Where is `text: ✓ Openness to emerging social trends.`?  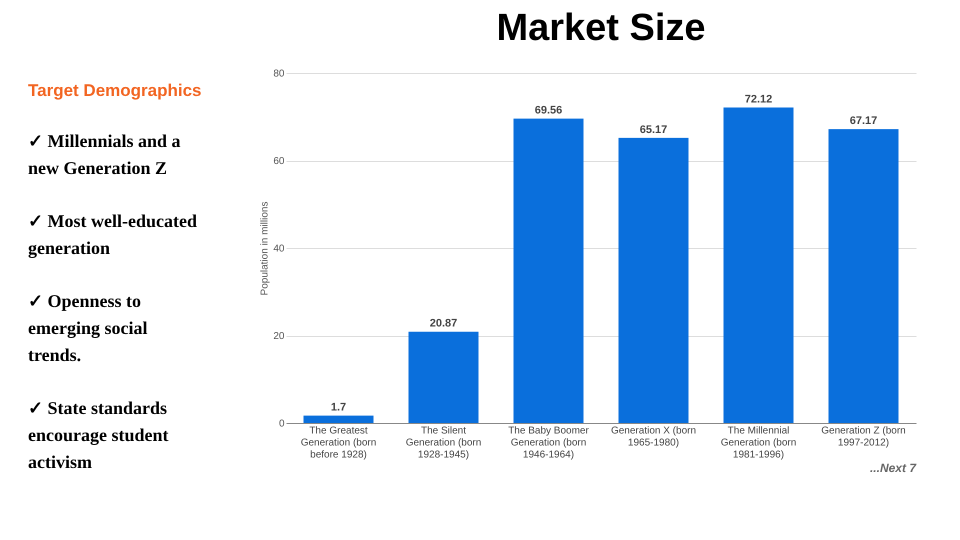 text: ✓ Openness to emerging social trends. is located at coordinates (88, 328).